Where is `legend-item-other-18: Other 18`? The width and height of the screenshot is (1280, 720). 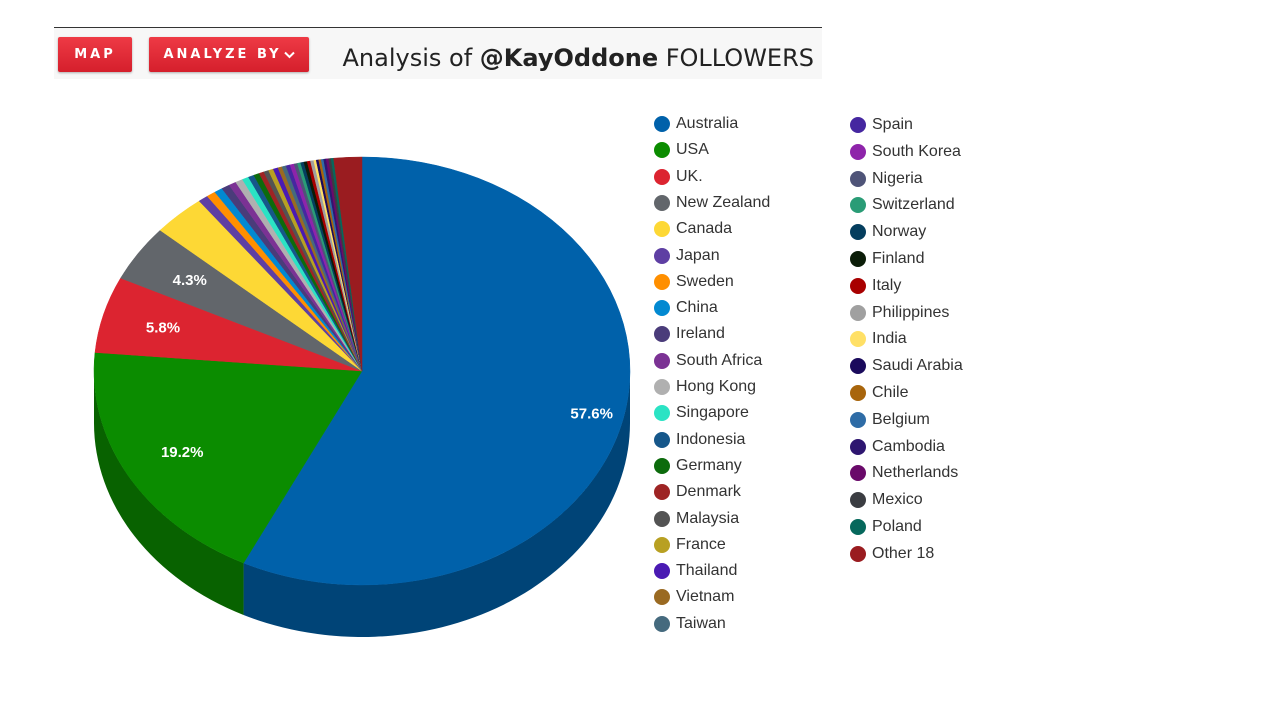 legend-item-other-18: Other 18 is located at coordinates (892, 554).